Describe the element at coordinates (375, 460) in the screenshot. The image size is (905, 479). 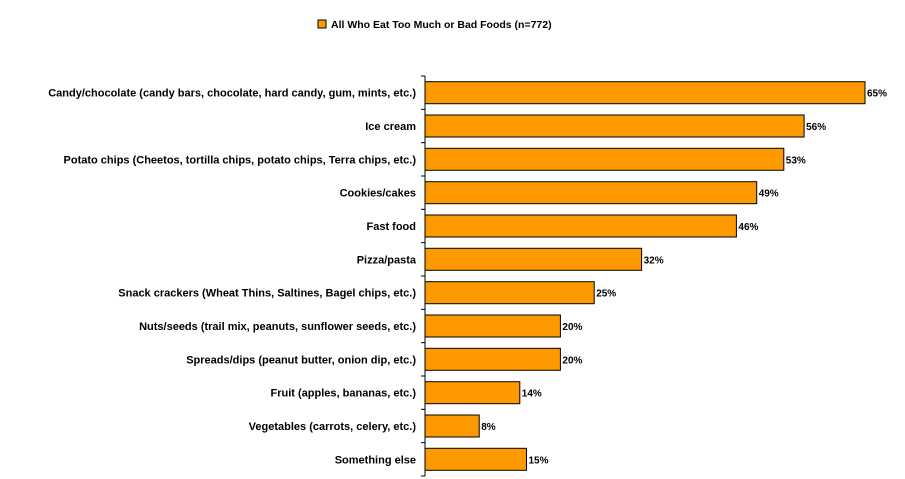
I see `category-label: Something else` at that location.